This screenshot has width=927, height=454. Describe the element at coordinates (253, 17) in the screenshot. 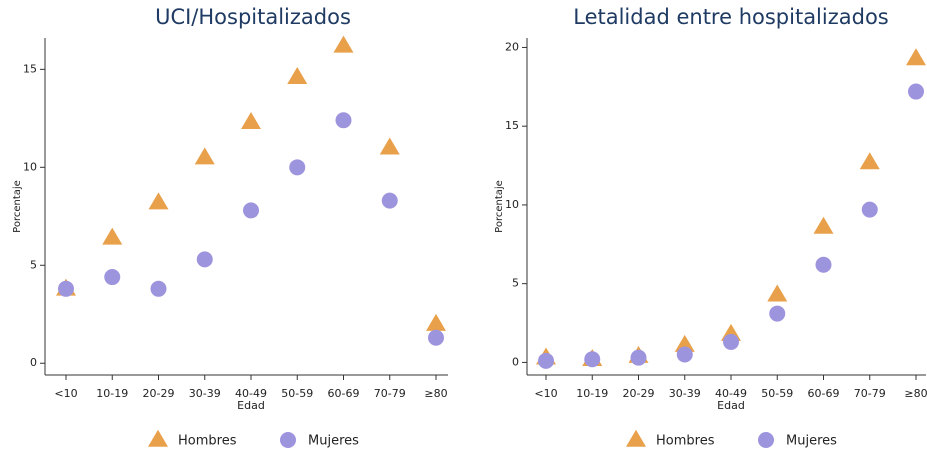

I see `chart-title: UCI/Hospitalizados` at that location.